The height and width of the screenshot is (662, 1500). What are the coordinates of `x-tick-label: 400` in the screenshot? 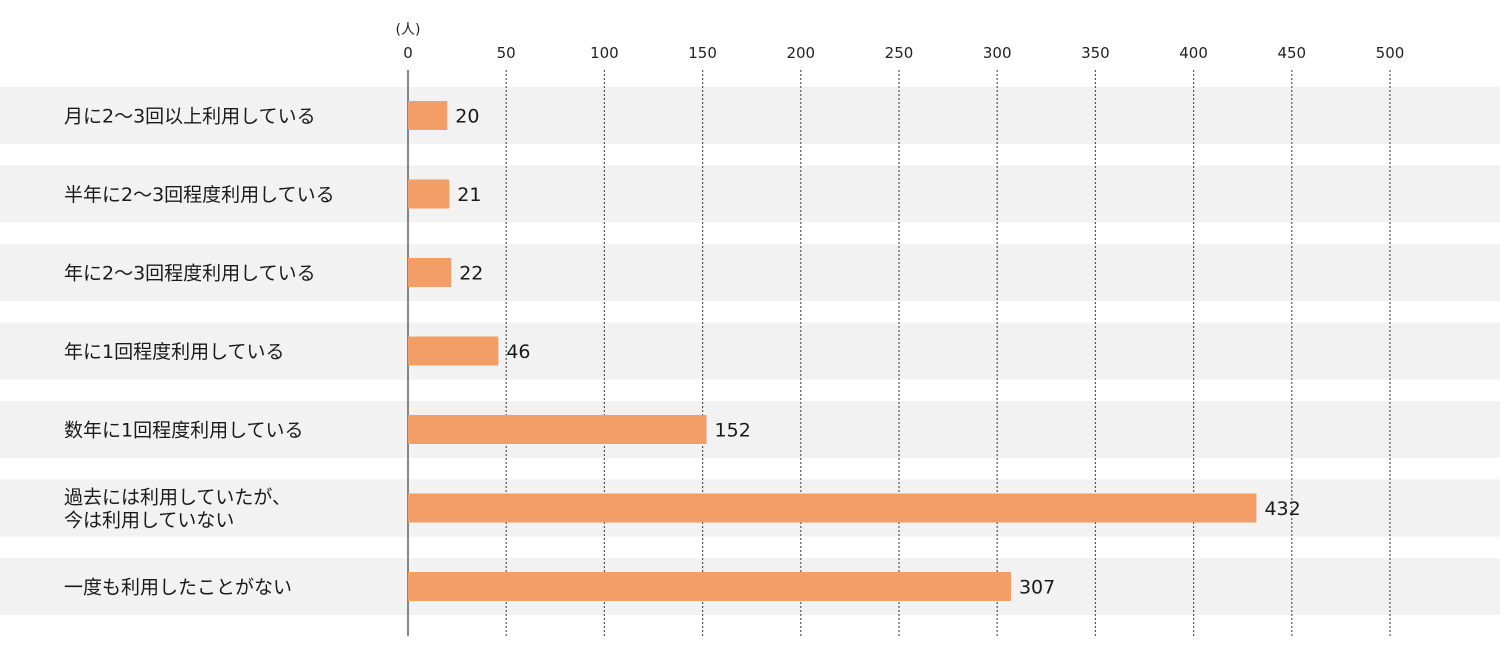 It's located at (1193, 53).